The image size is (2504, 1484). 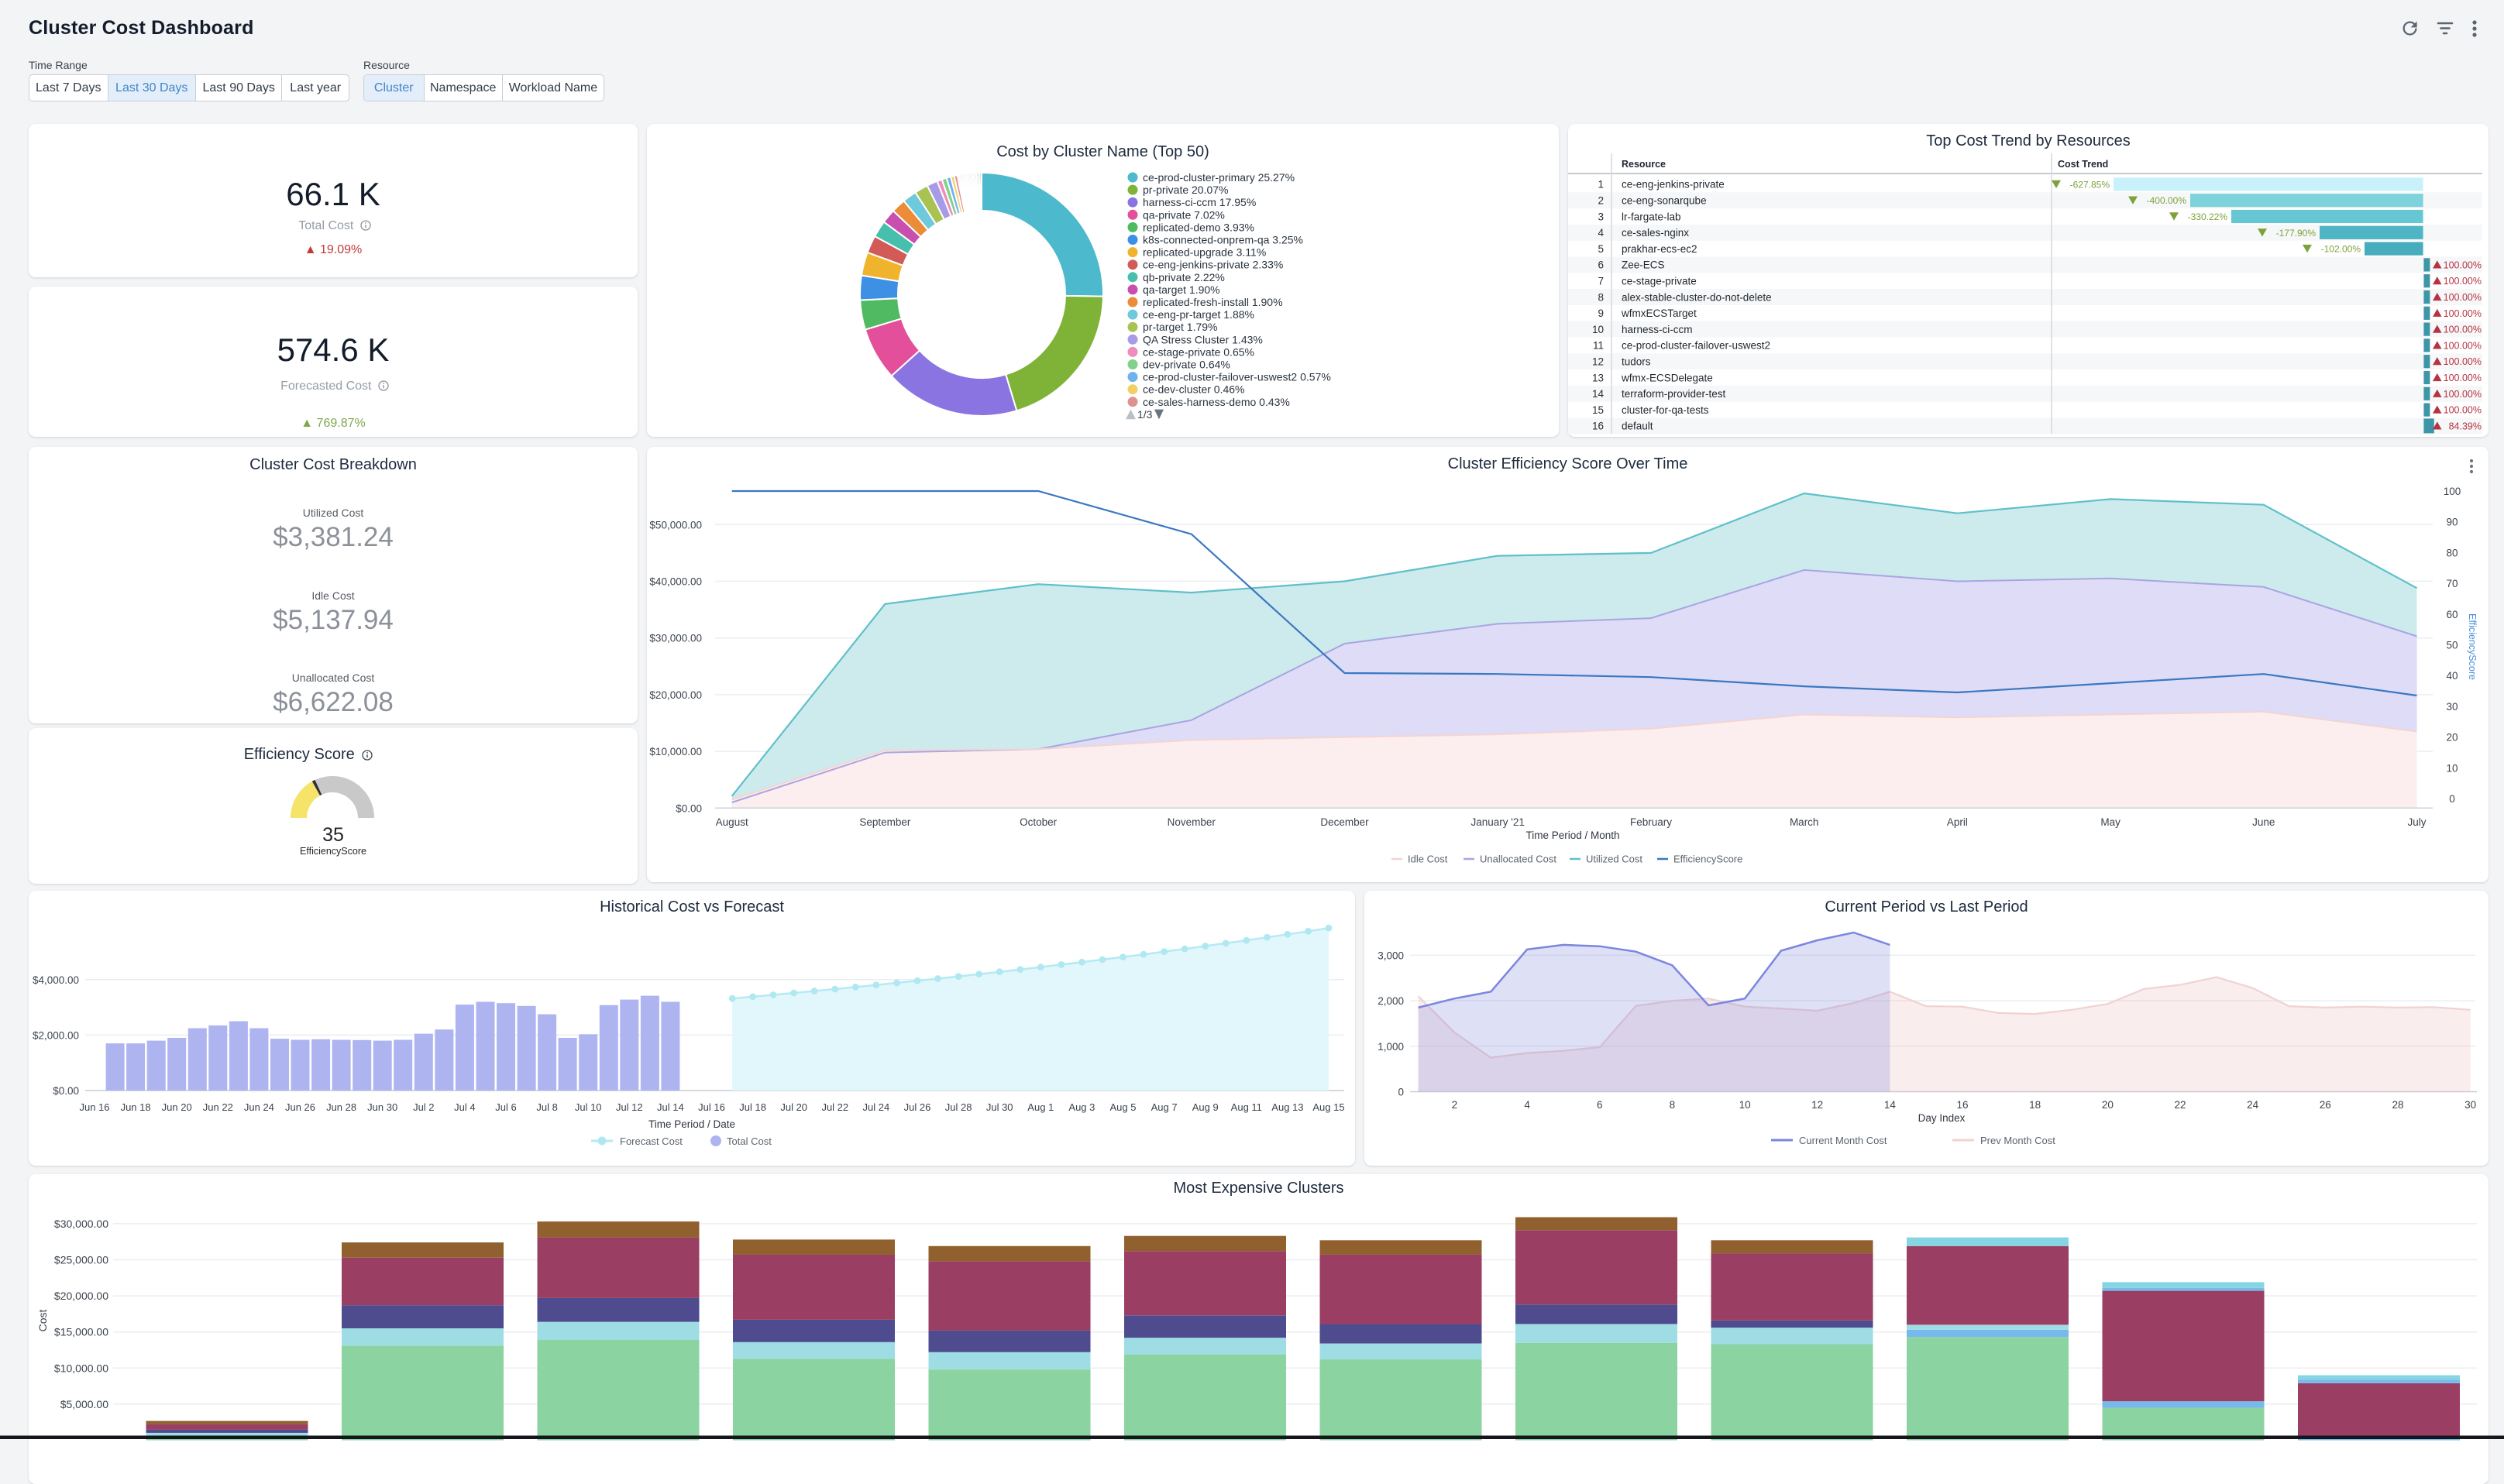 I want to click on svg-text: Forecast Cost, so click(x=651, y=1141).